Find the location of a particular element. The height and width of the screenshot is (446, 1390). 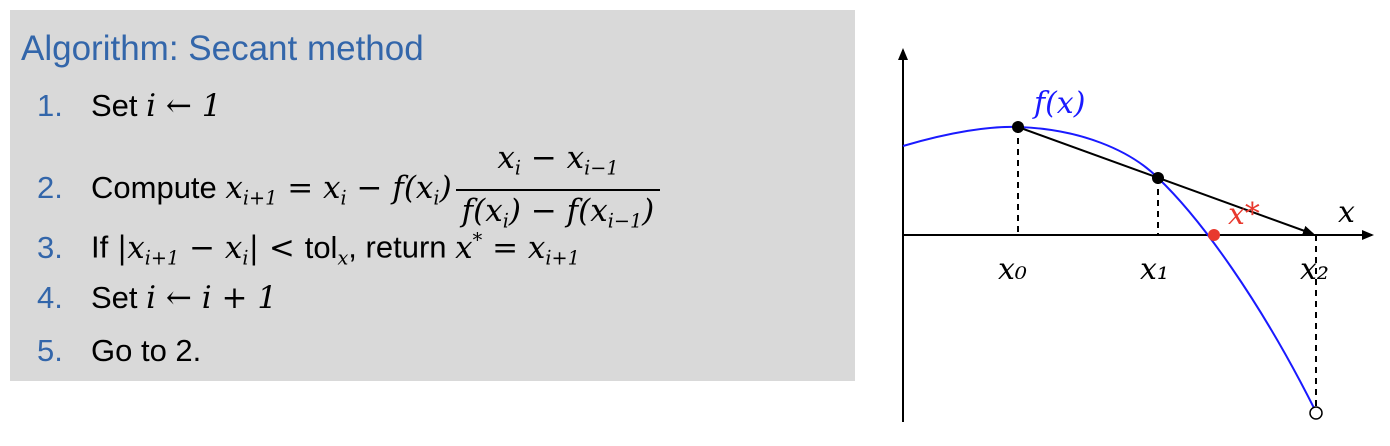

secant-formula: xi+1 = xi − f(xi) is located at coordinates (338, 189).